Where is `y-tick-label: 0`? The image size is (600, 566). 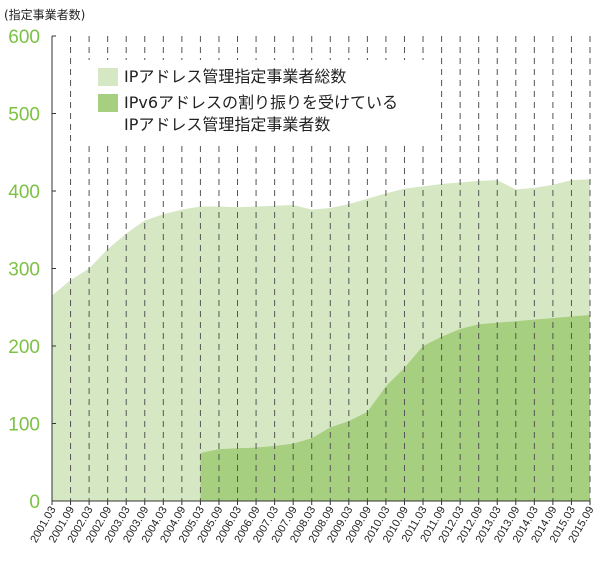 y-tick-label: 0 is located at coordinates (34, 502).